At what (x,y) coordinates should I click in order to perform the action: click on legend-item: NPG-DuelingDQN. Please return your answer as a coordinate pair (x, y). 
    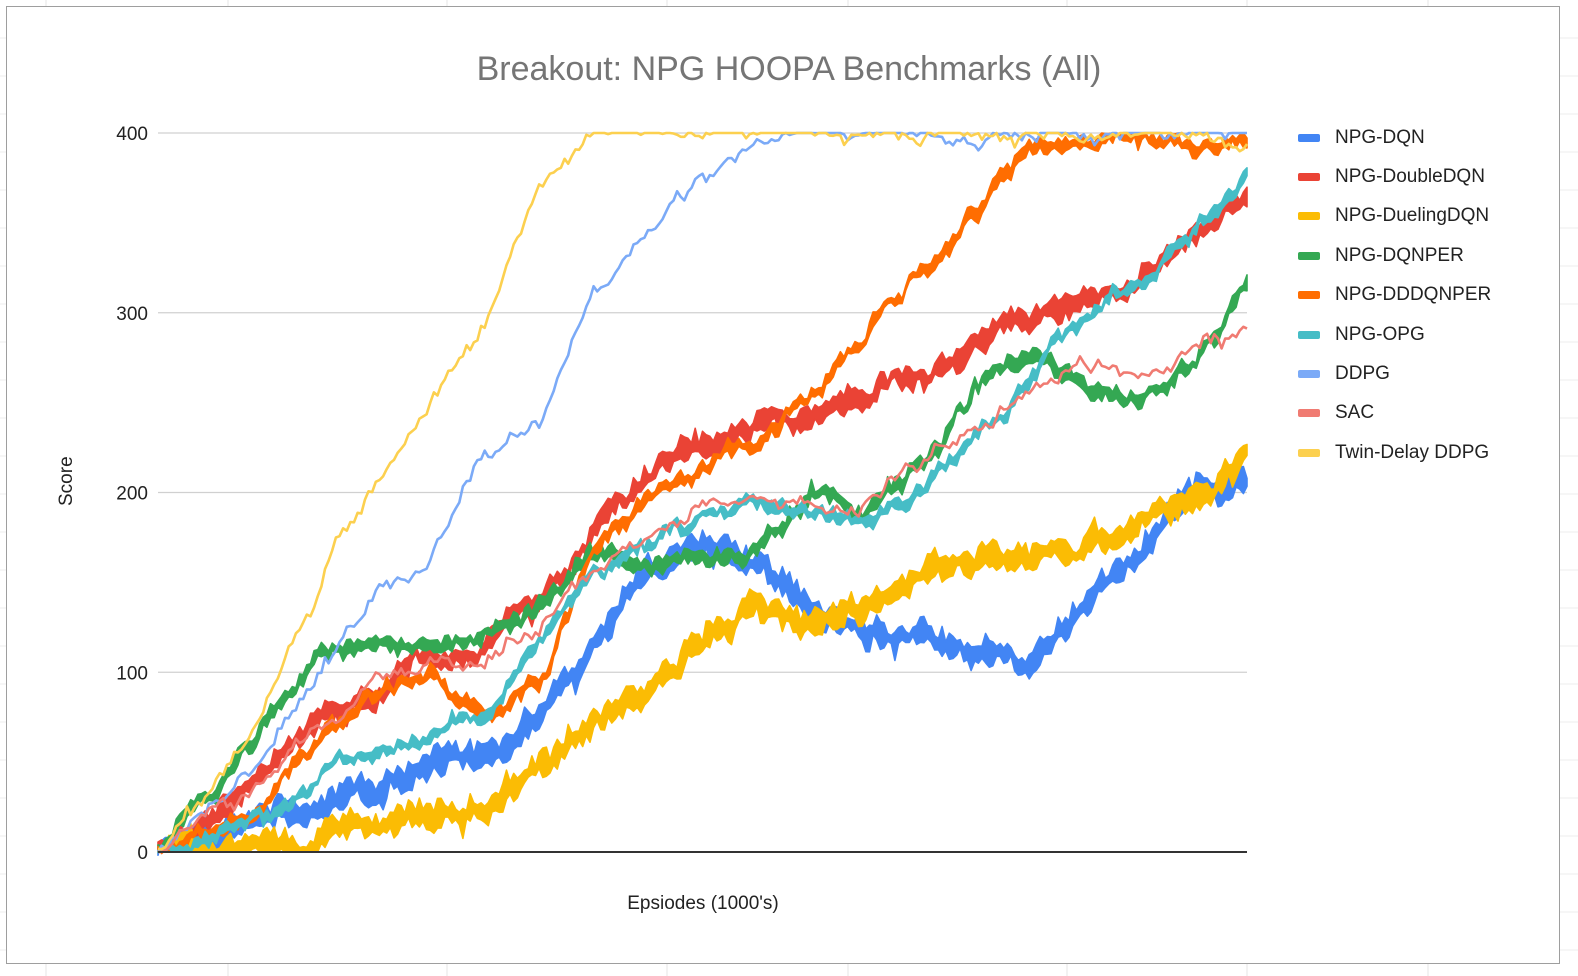
    Looking at the image, I should click on (1394, 216).